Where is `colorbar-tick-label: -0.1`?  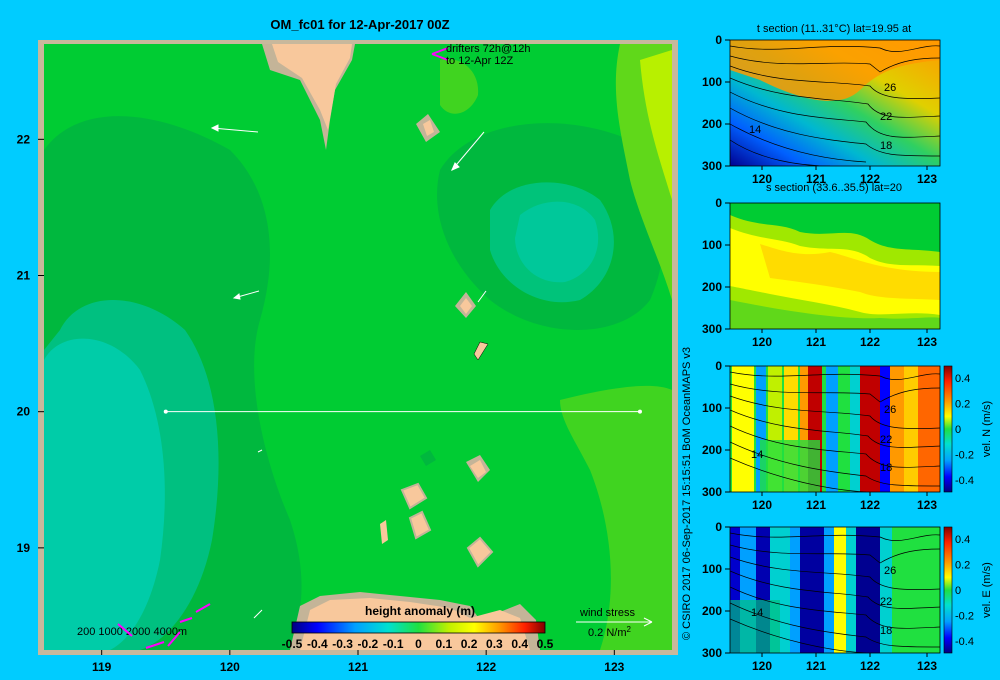
colorbar-tick-label: -0.1 is located at coordinates (393, 644).